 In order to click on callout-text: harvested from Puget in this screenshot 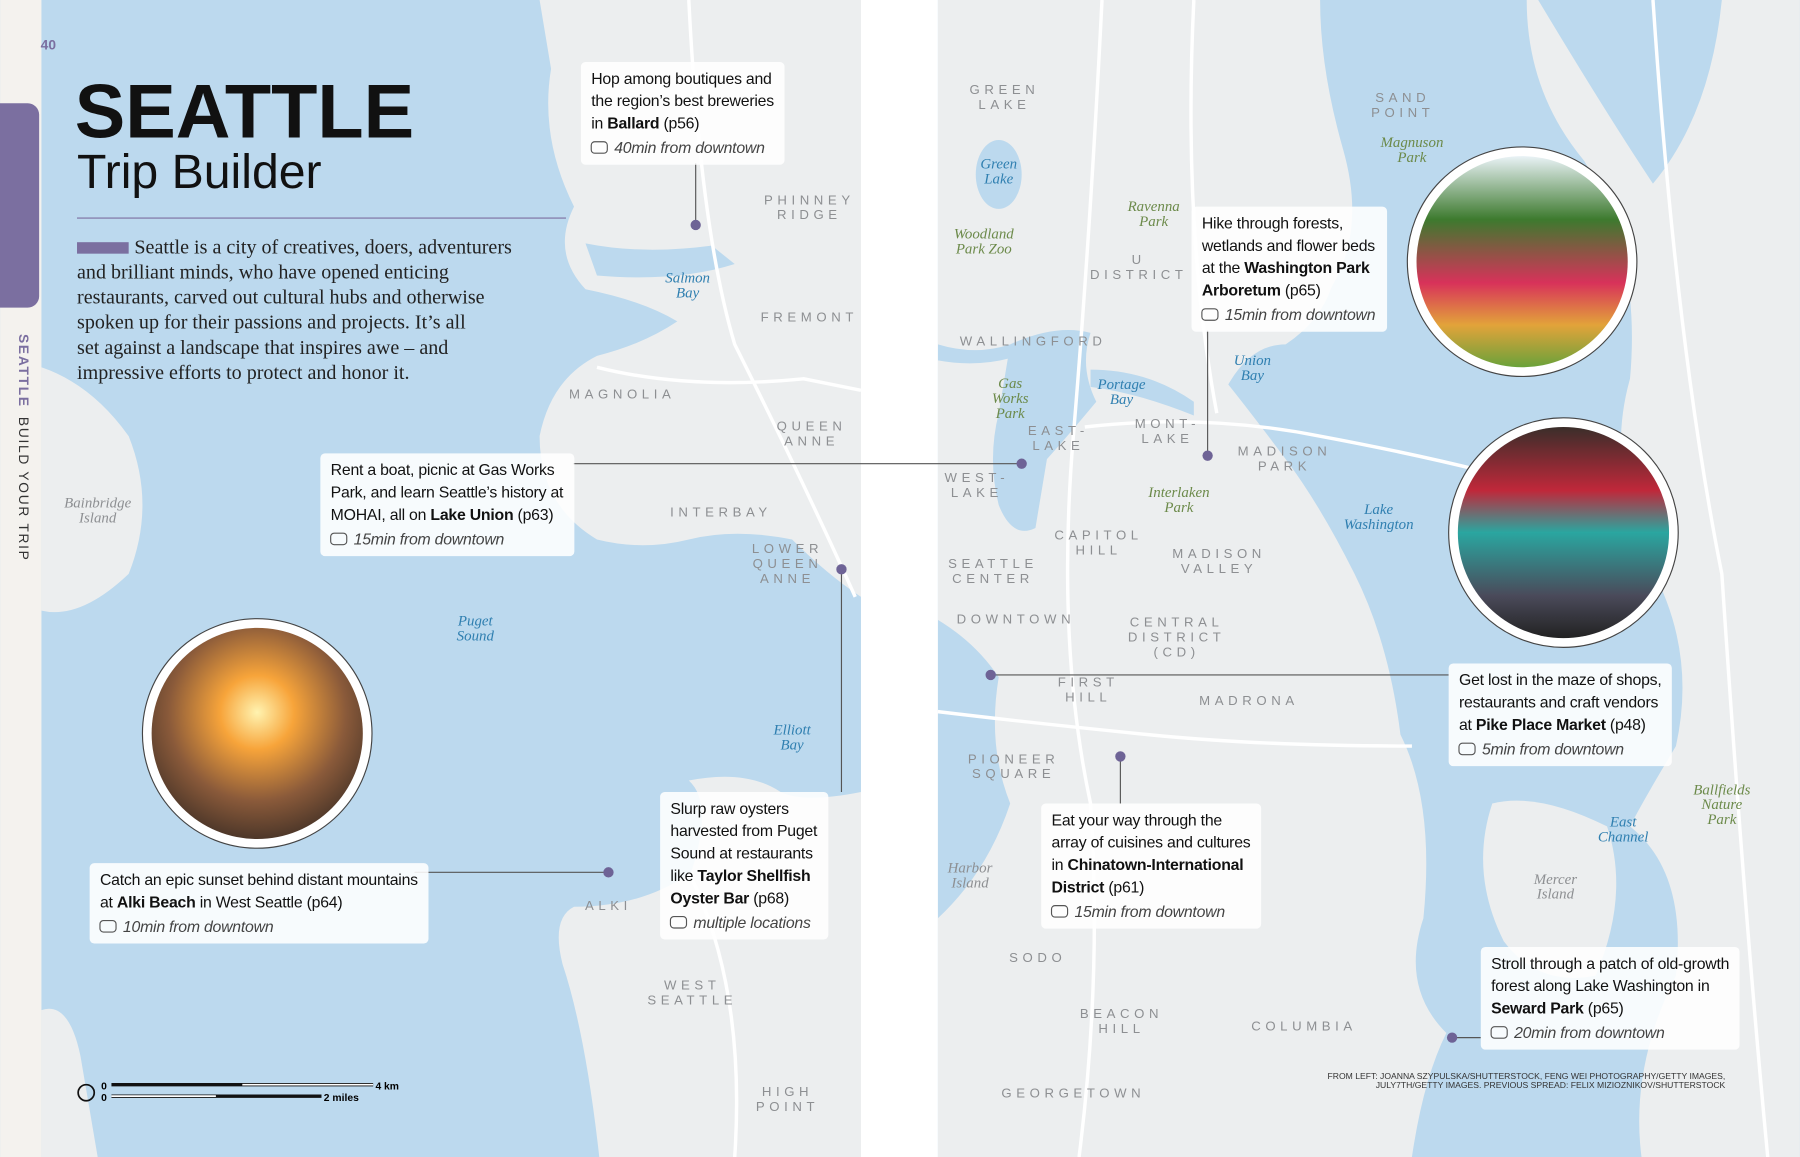, I will do `click(744, 831)`.